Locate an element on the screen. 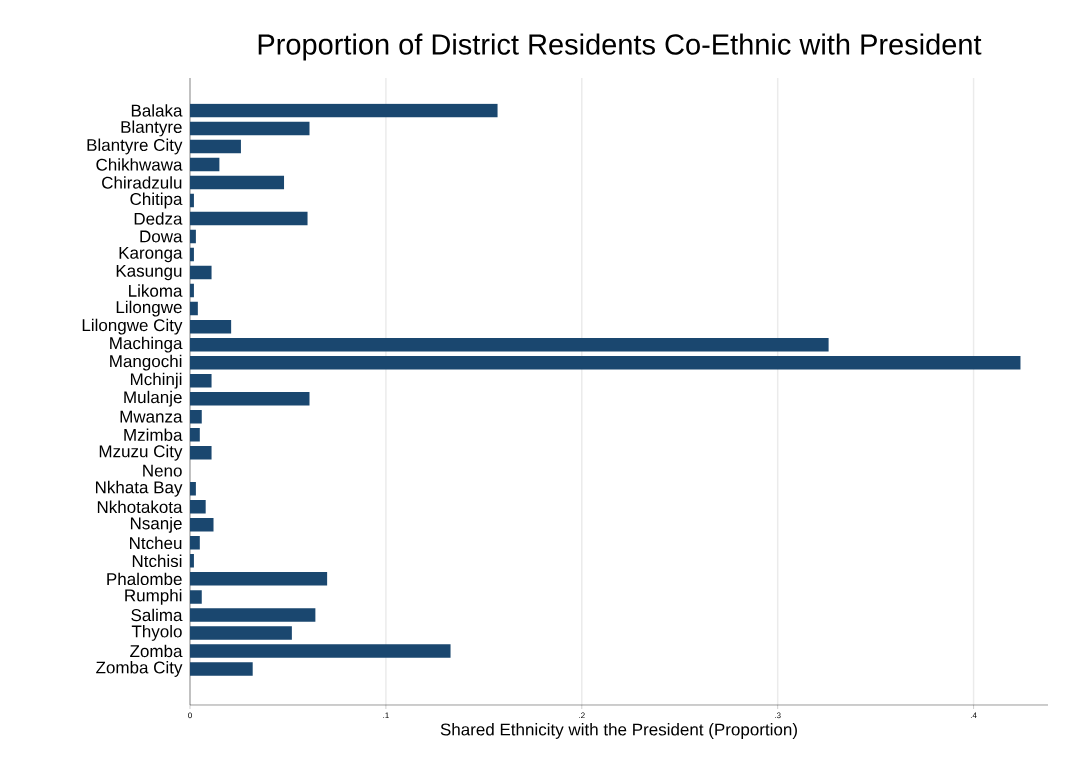 The height and width of the screenshot is (783, 1067). y-tick-label: Mchinji is located at coordinates (156, 380).